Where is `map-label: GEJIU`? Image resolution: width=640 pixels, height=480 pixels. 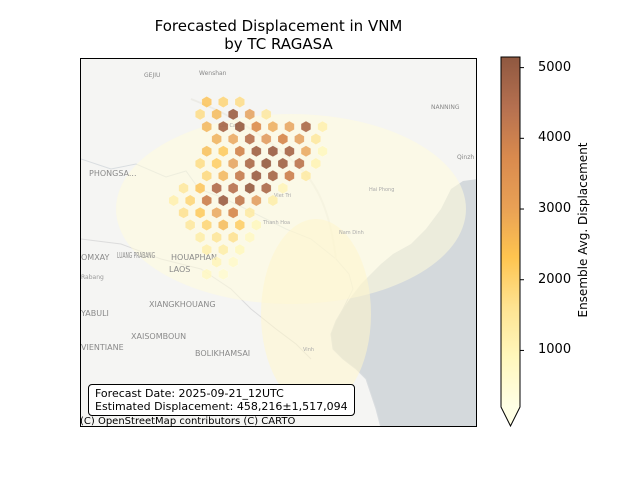
map-label: GEJIU is located at coordinates (152, 75).